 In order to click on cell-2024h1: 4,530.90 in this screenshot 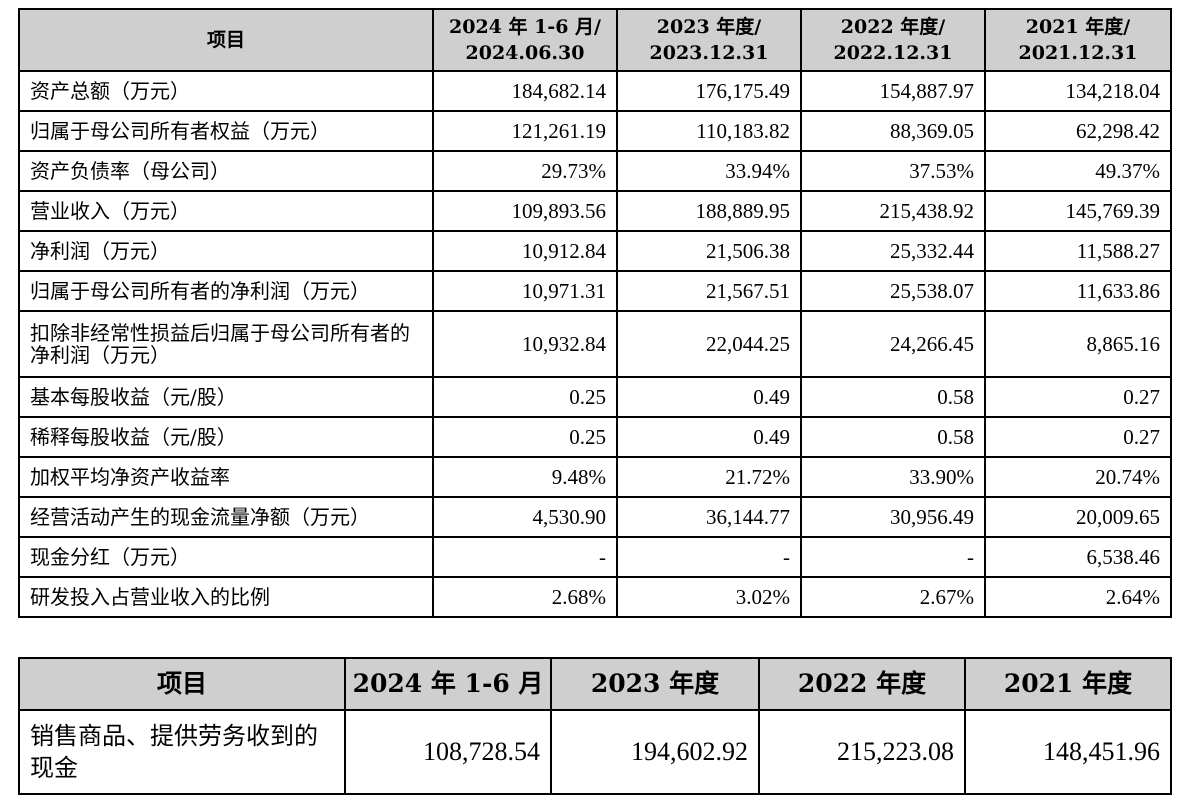, I will do `click(525, 517)`.